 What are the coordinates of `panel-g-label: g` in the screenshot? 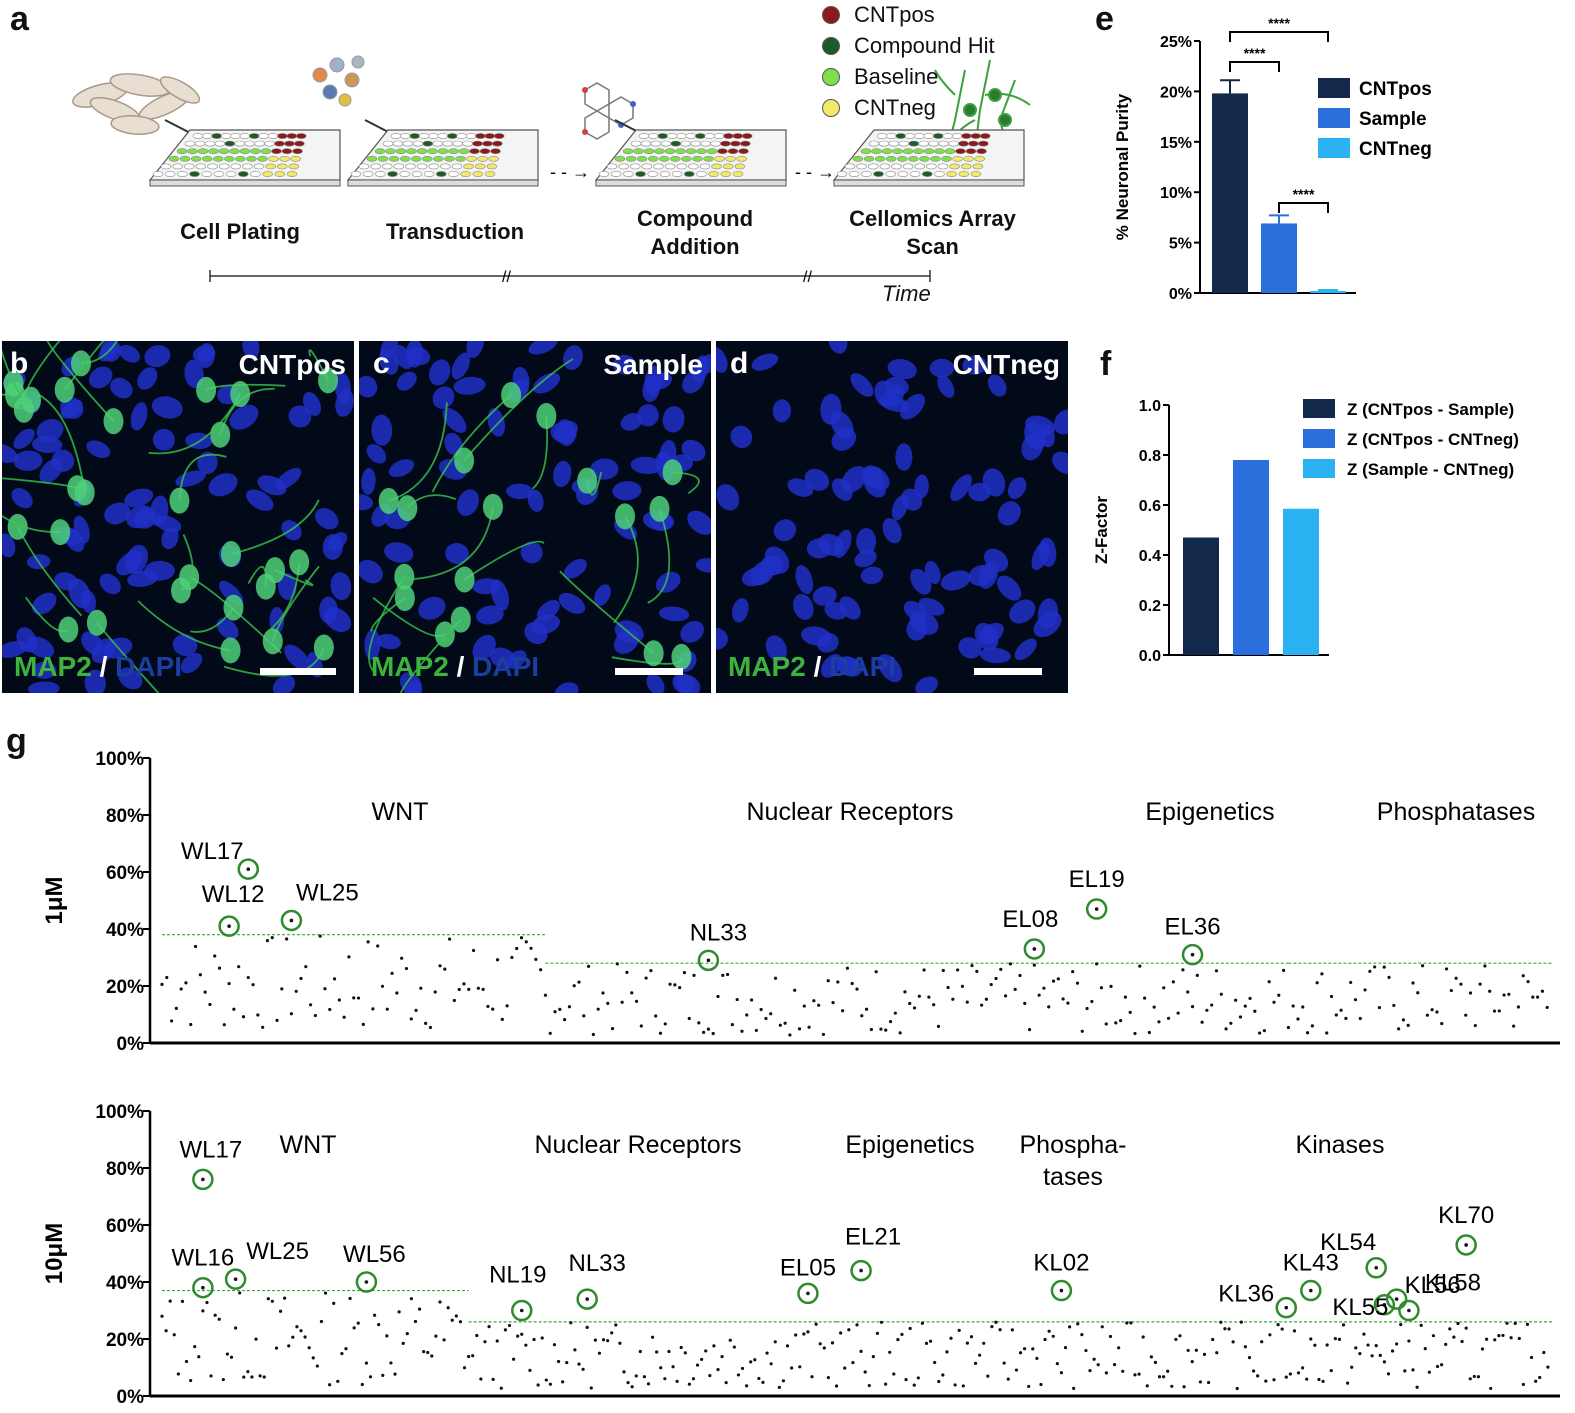 It's located at (16, 741).